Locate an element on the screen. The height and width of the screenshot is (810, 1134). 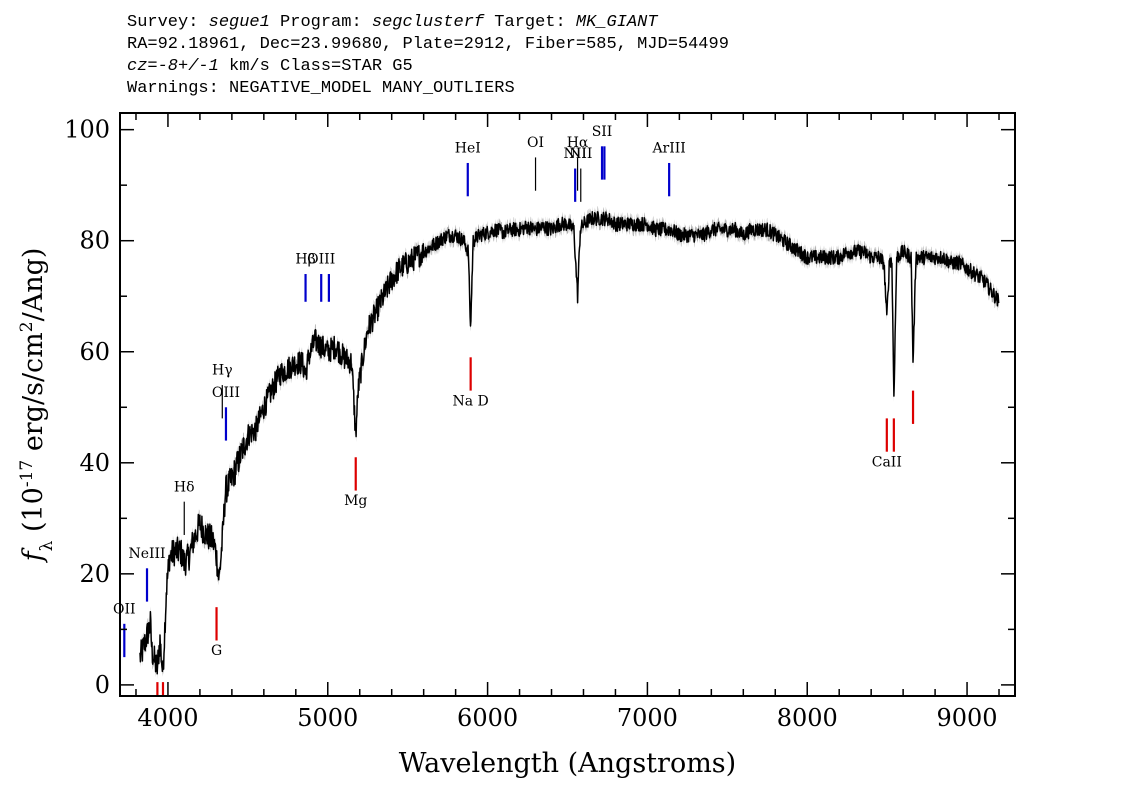
line-label-1: NeIII is located at coordinates (146, 554).